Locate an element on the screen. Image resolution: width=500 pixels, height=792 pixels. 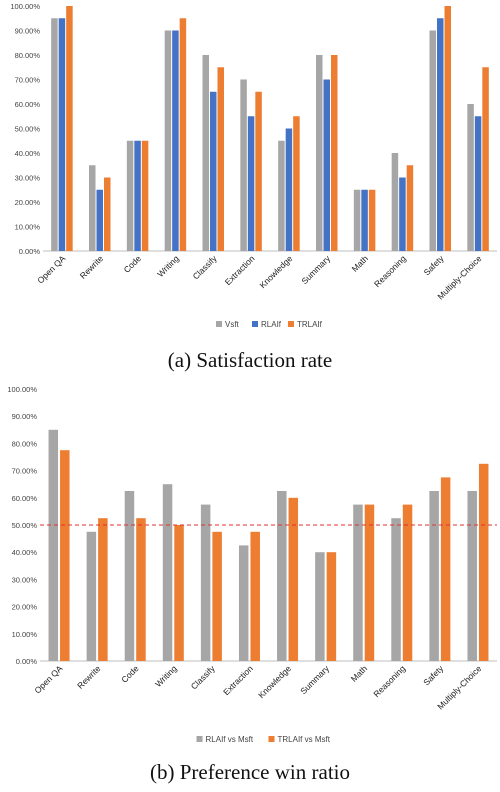
bar-trlaif-code is located at coordinates (145, 195).